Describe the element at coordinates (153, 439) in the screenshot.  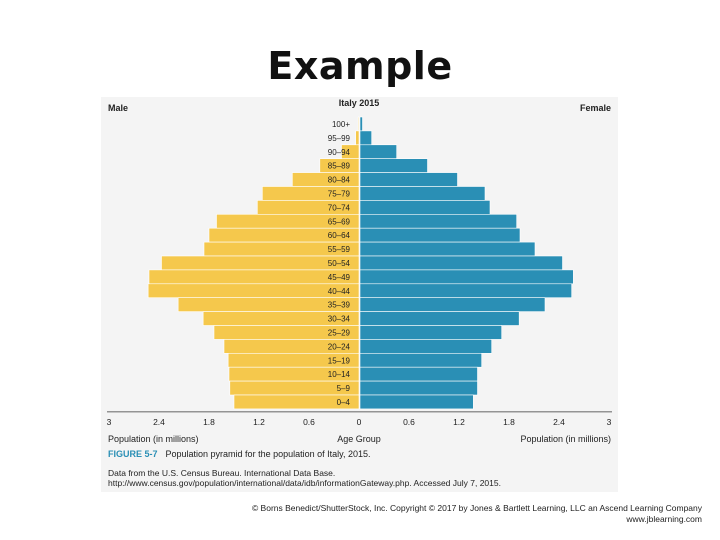
I see `x-axis-label-left: Population (in millions)` at that location.